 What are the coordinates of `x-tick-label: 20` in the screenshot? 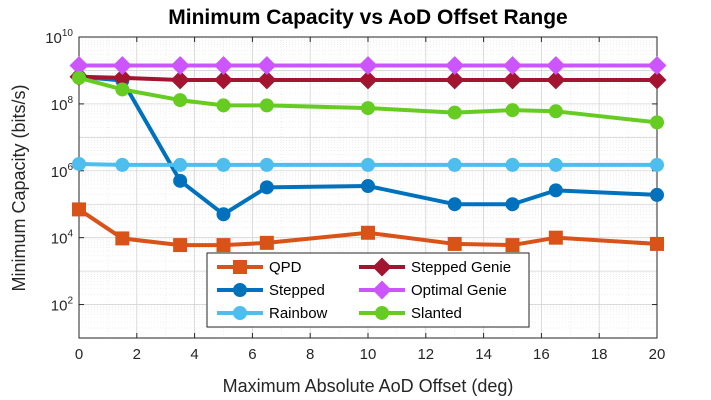 It's located at (657, 354).